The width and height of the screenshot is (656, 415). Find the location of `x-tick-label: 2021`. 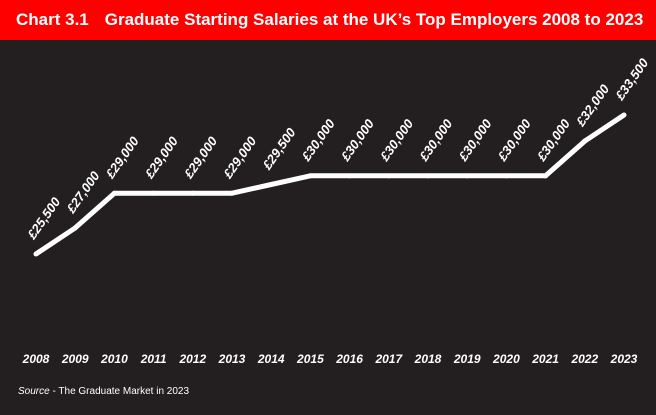

x-tick-label: 2021 is located at coordinates (545, 359).